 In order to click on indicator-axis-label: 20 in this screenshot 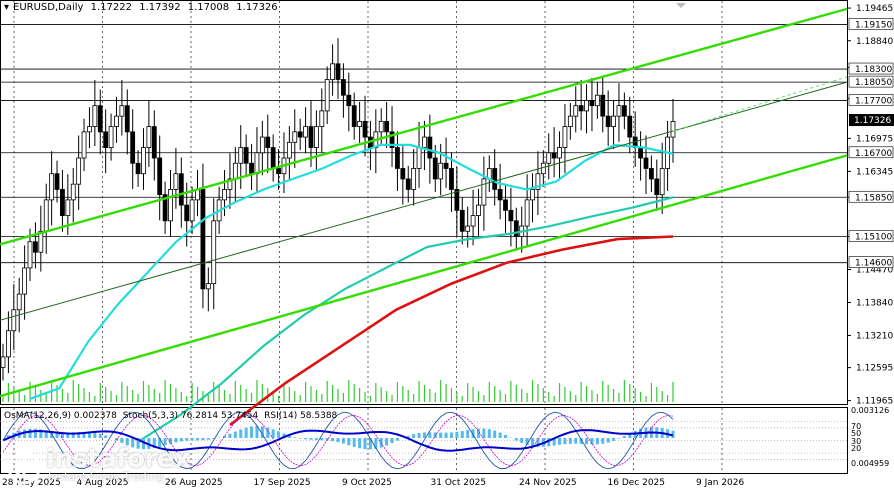, I will do `click(856, 448)`.